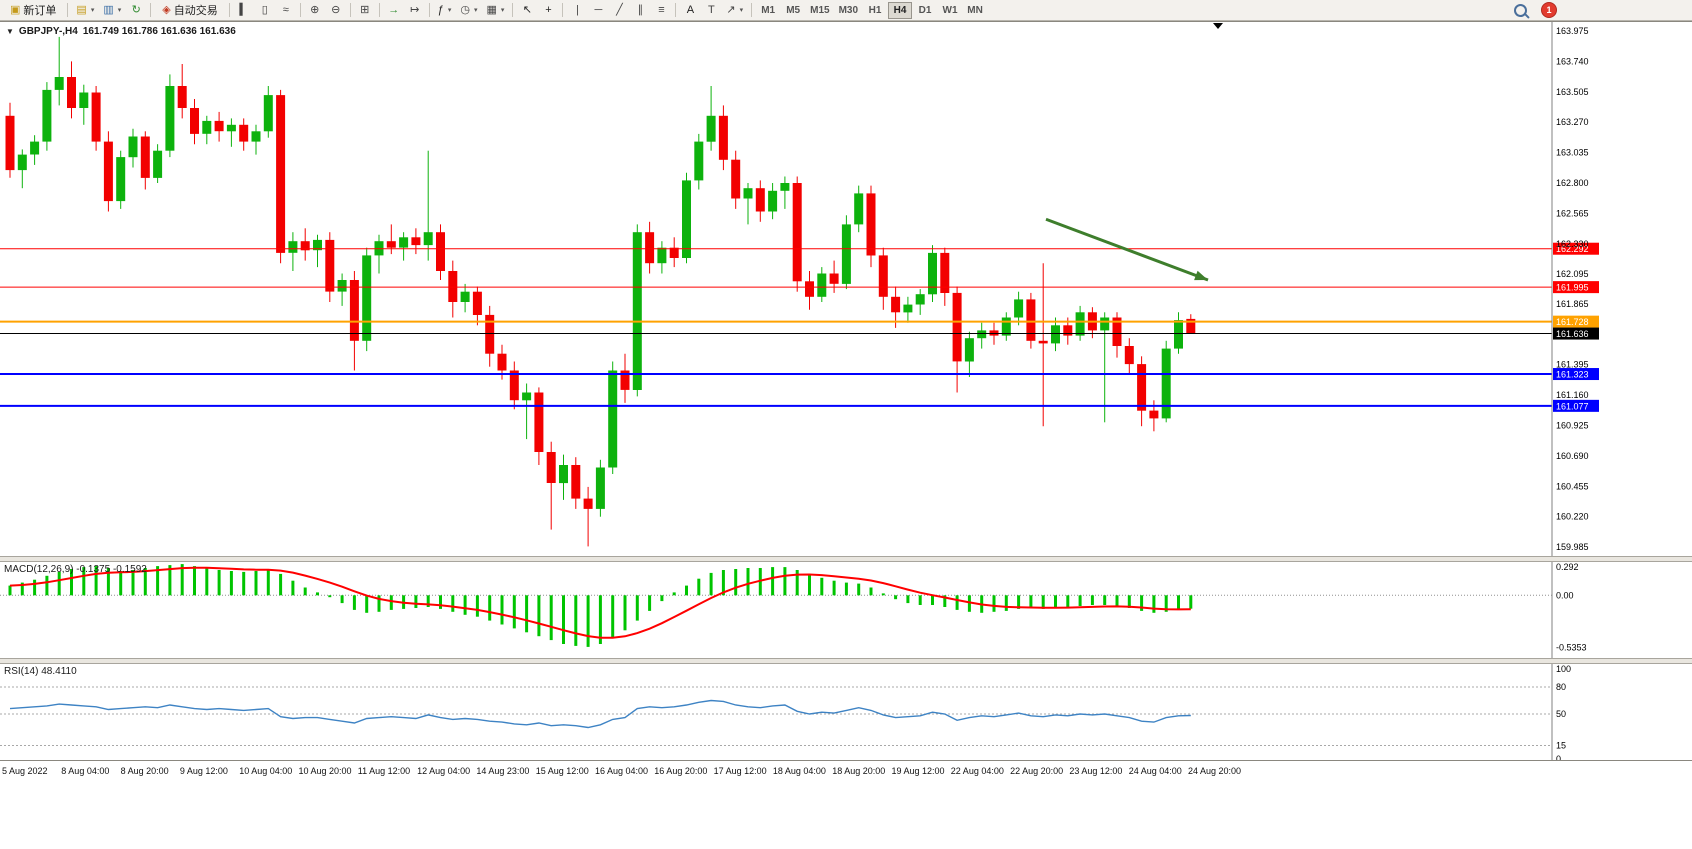 The width and height of the screenshot is (1692, 849). I want to click on crosshair-button: +, so click(548, 10).